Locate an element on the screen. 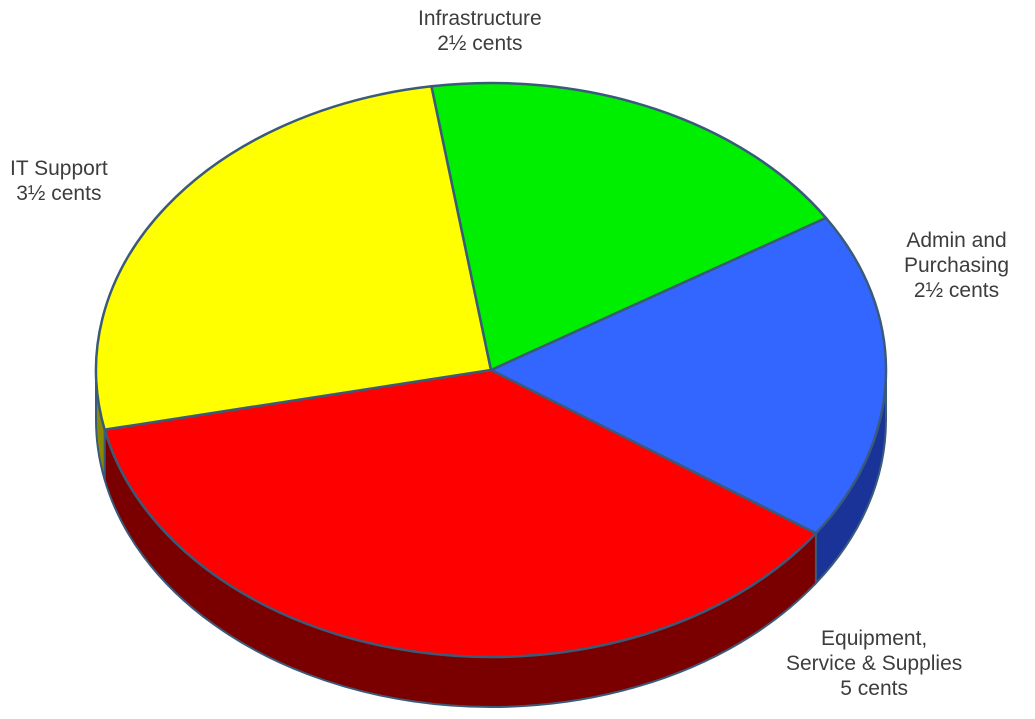  label-infrastructure-line-2: 2½ cents is located at coordinates (480, 43).